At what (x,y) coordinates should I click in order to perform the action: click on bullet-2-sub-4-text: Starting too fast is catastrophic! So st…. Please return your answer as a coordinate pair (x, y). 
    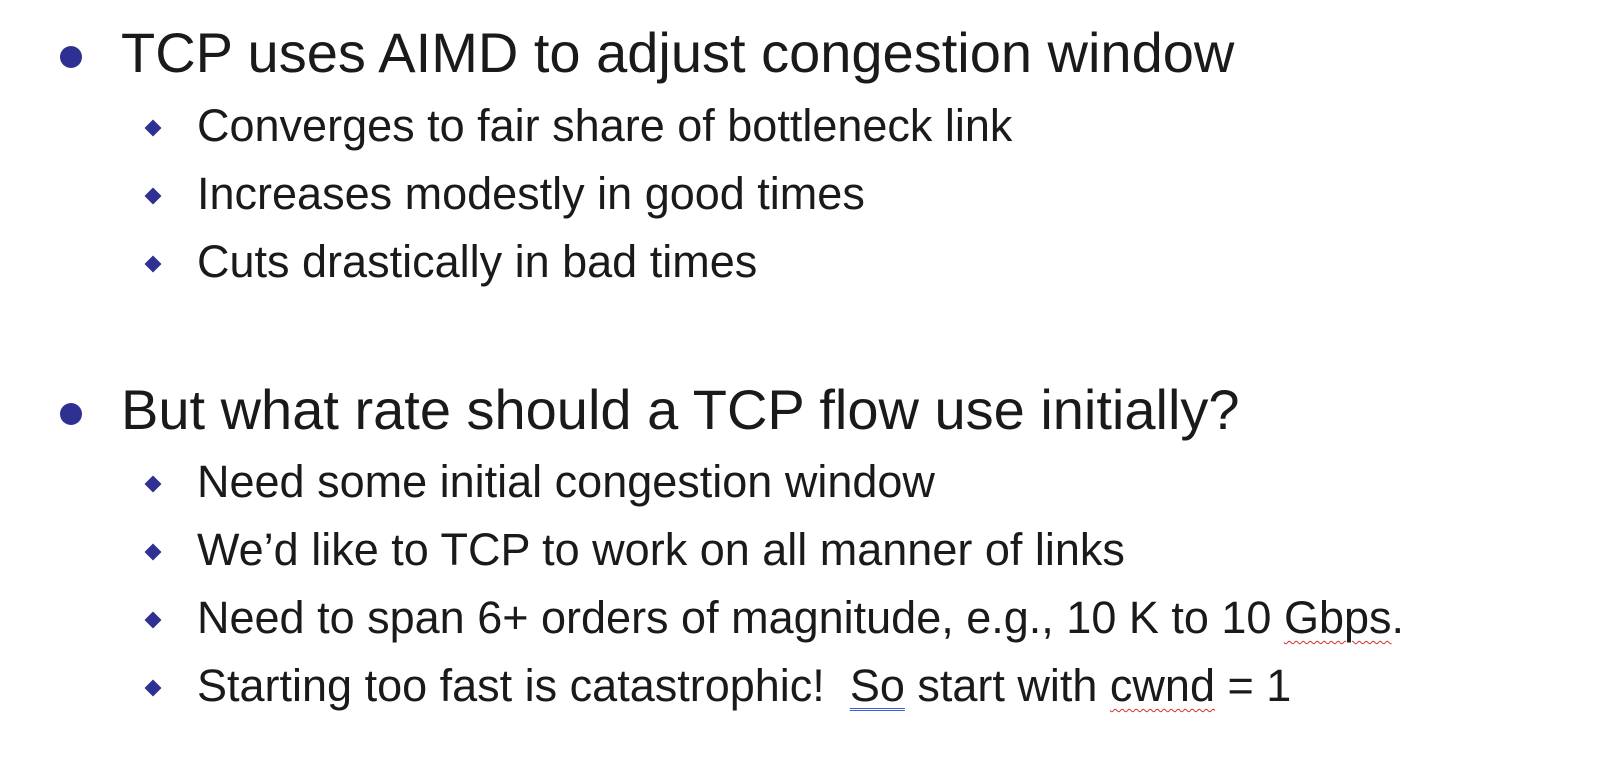
    Looking at the image, I should click on (744, 686).